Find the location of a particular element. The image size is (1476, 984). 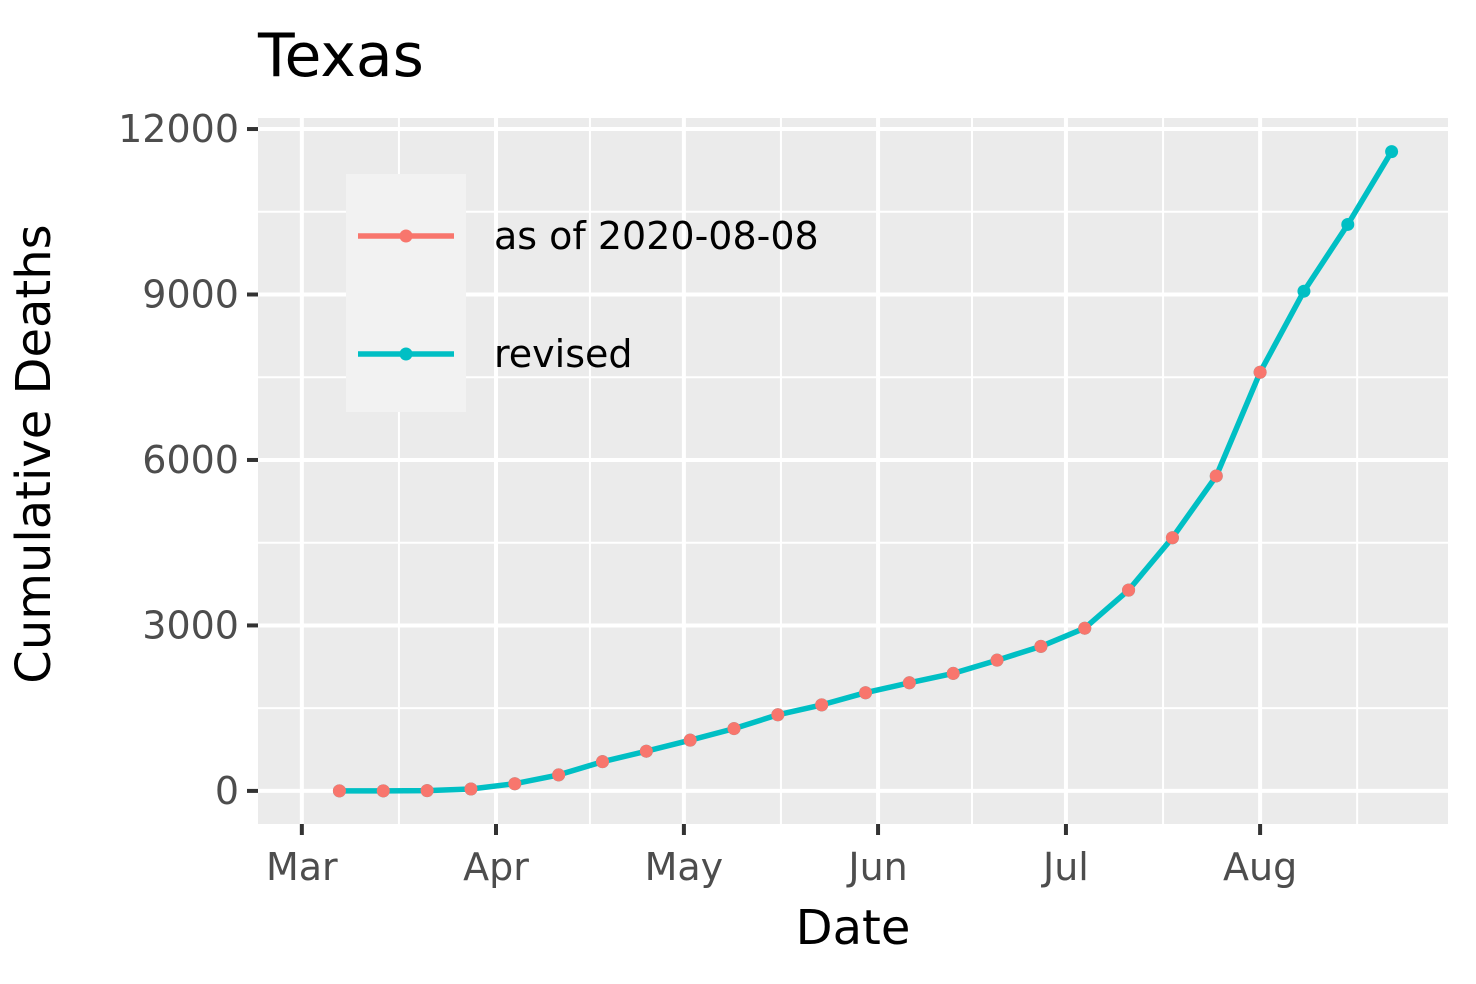

legend: as of 2020-08-08 revised is located at coordinates (582, 293).